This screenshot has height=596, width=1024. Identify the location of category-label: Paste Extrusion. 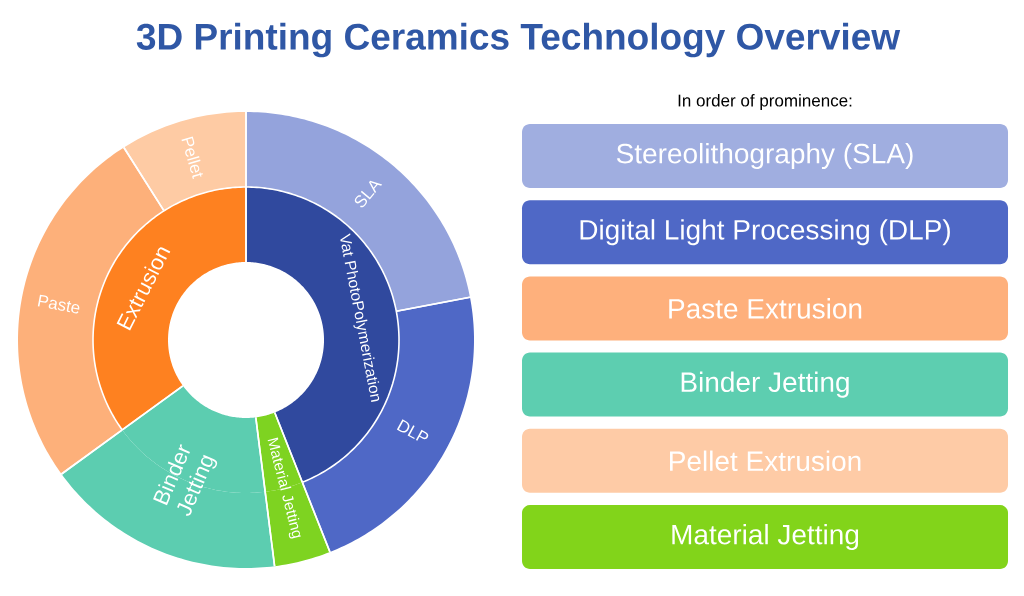
(765, 308).